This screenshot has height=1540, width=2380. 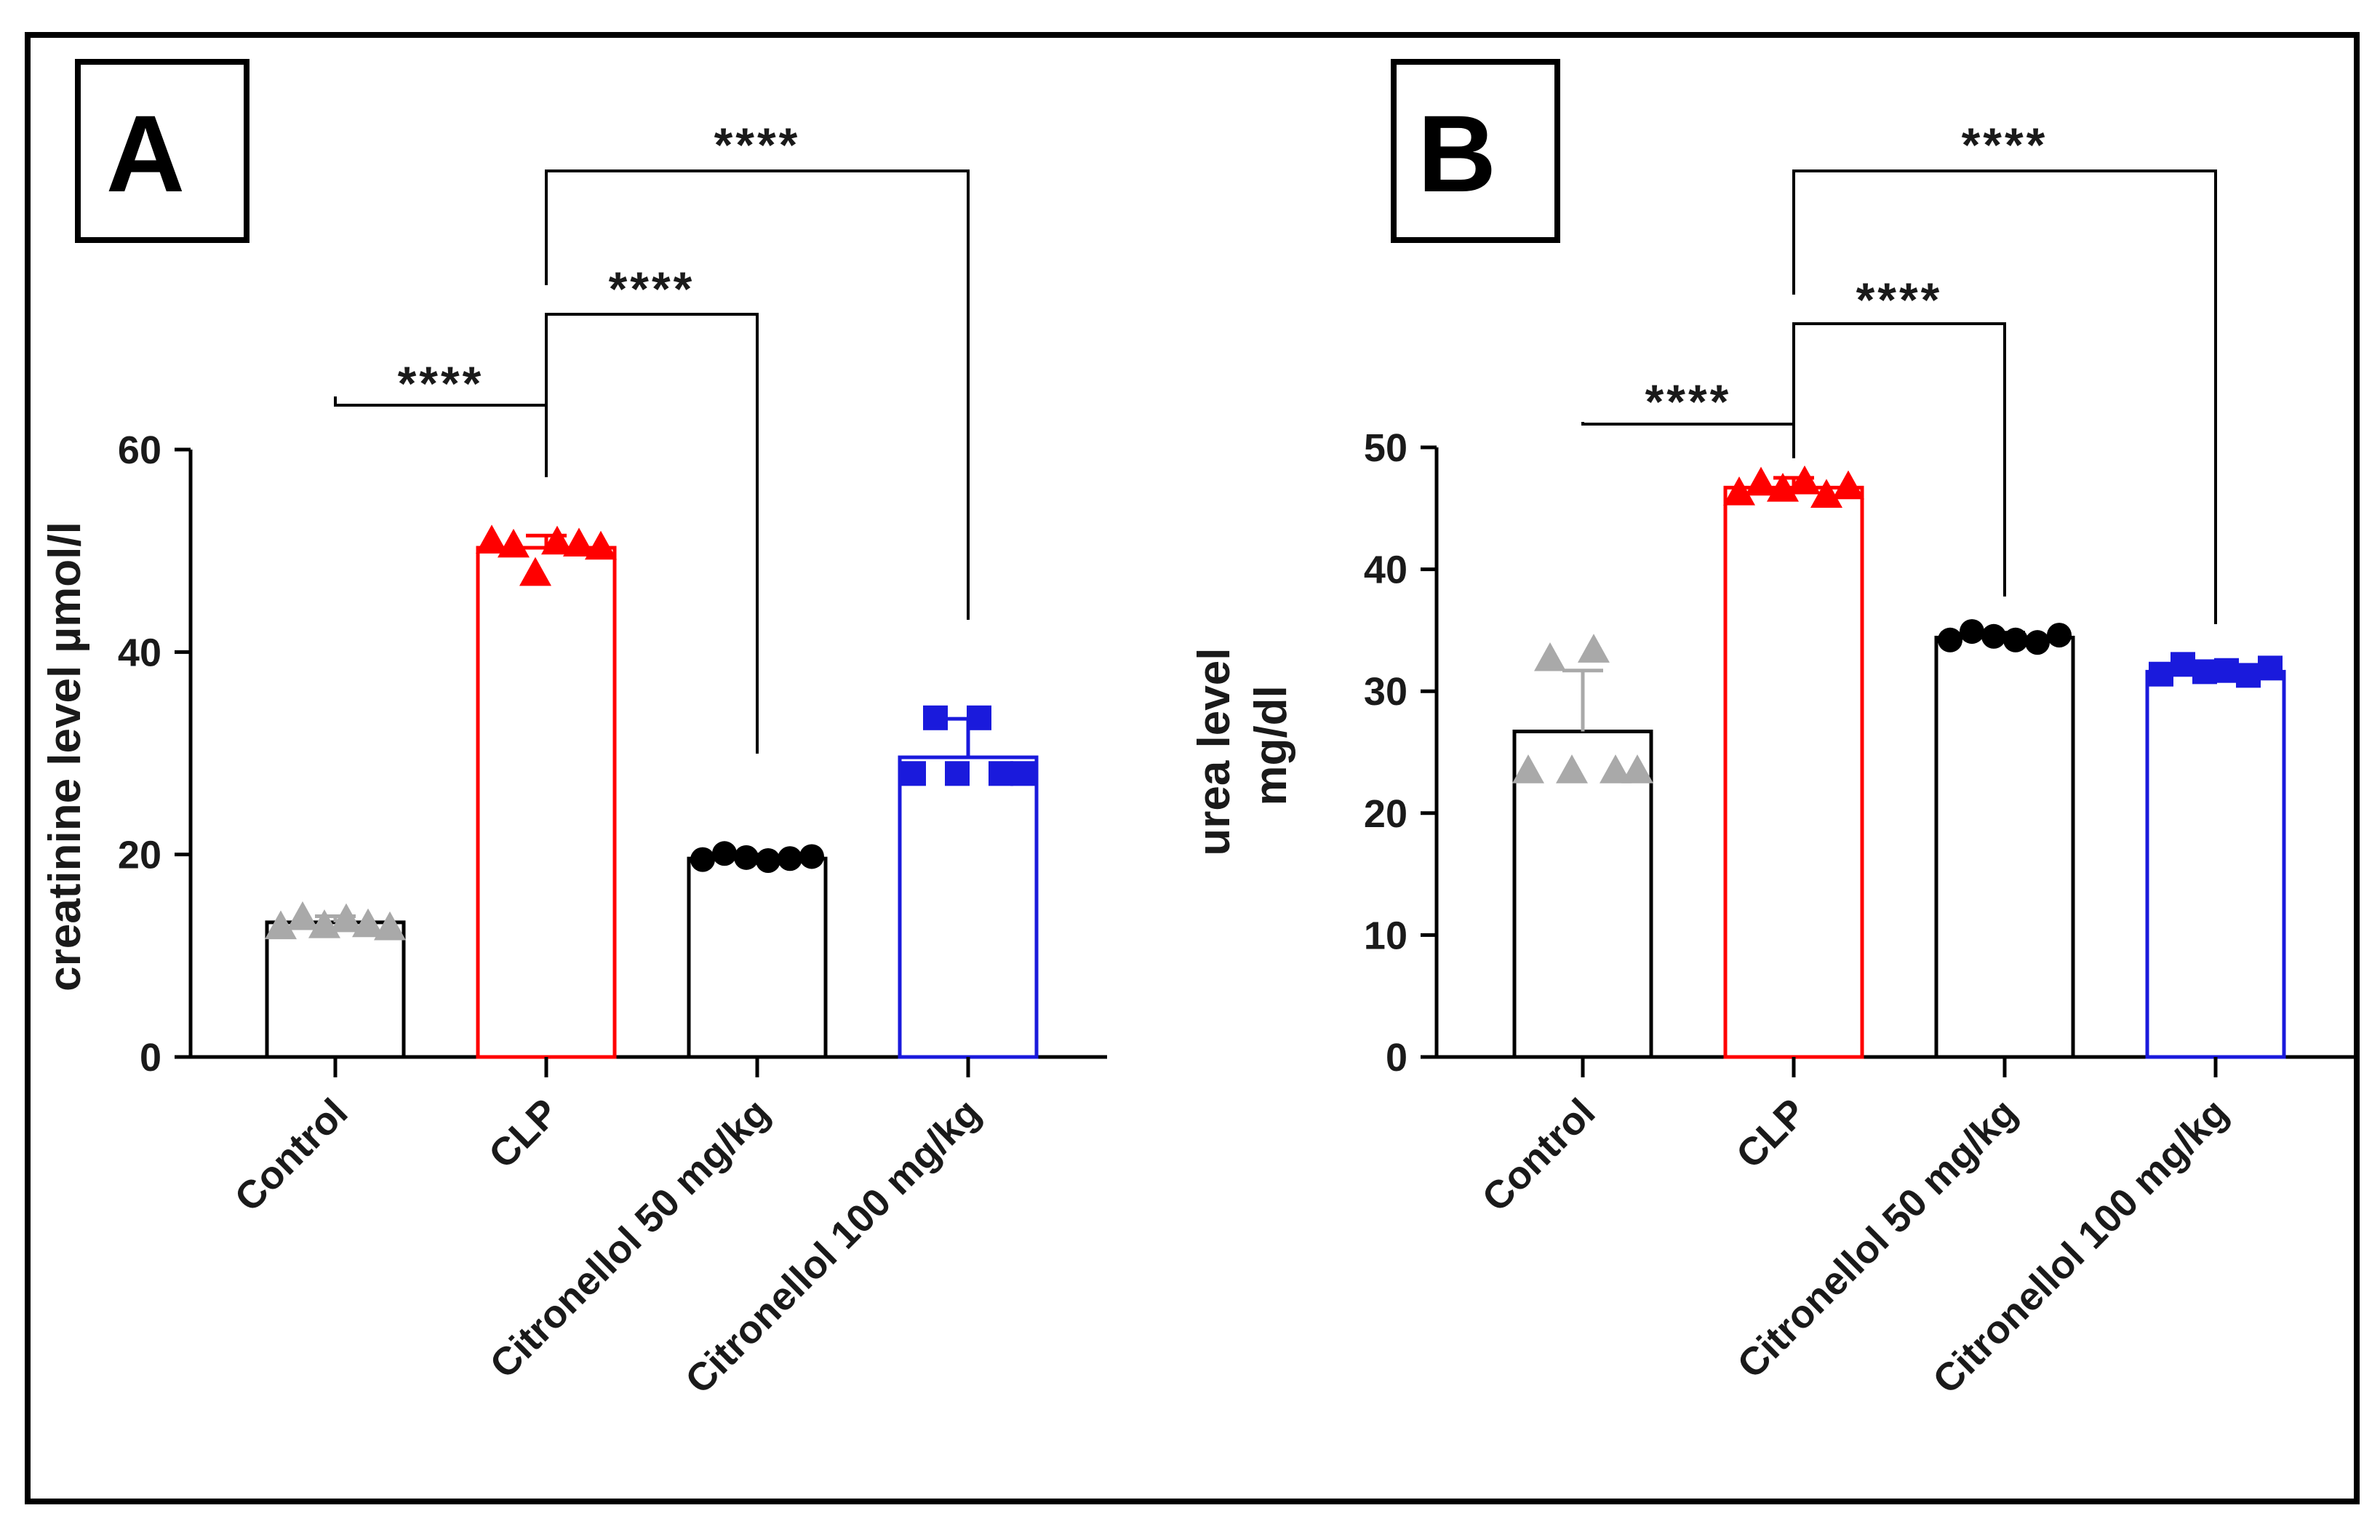 What do you see at coordinates (1396, 1058) in the screenshot?
I see `panel-b-y-tick-label: 0` at bounding box center [1396, 1058].